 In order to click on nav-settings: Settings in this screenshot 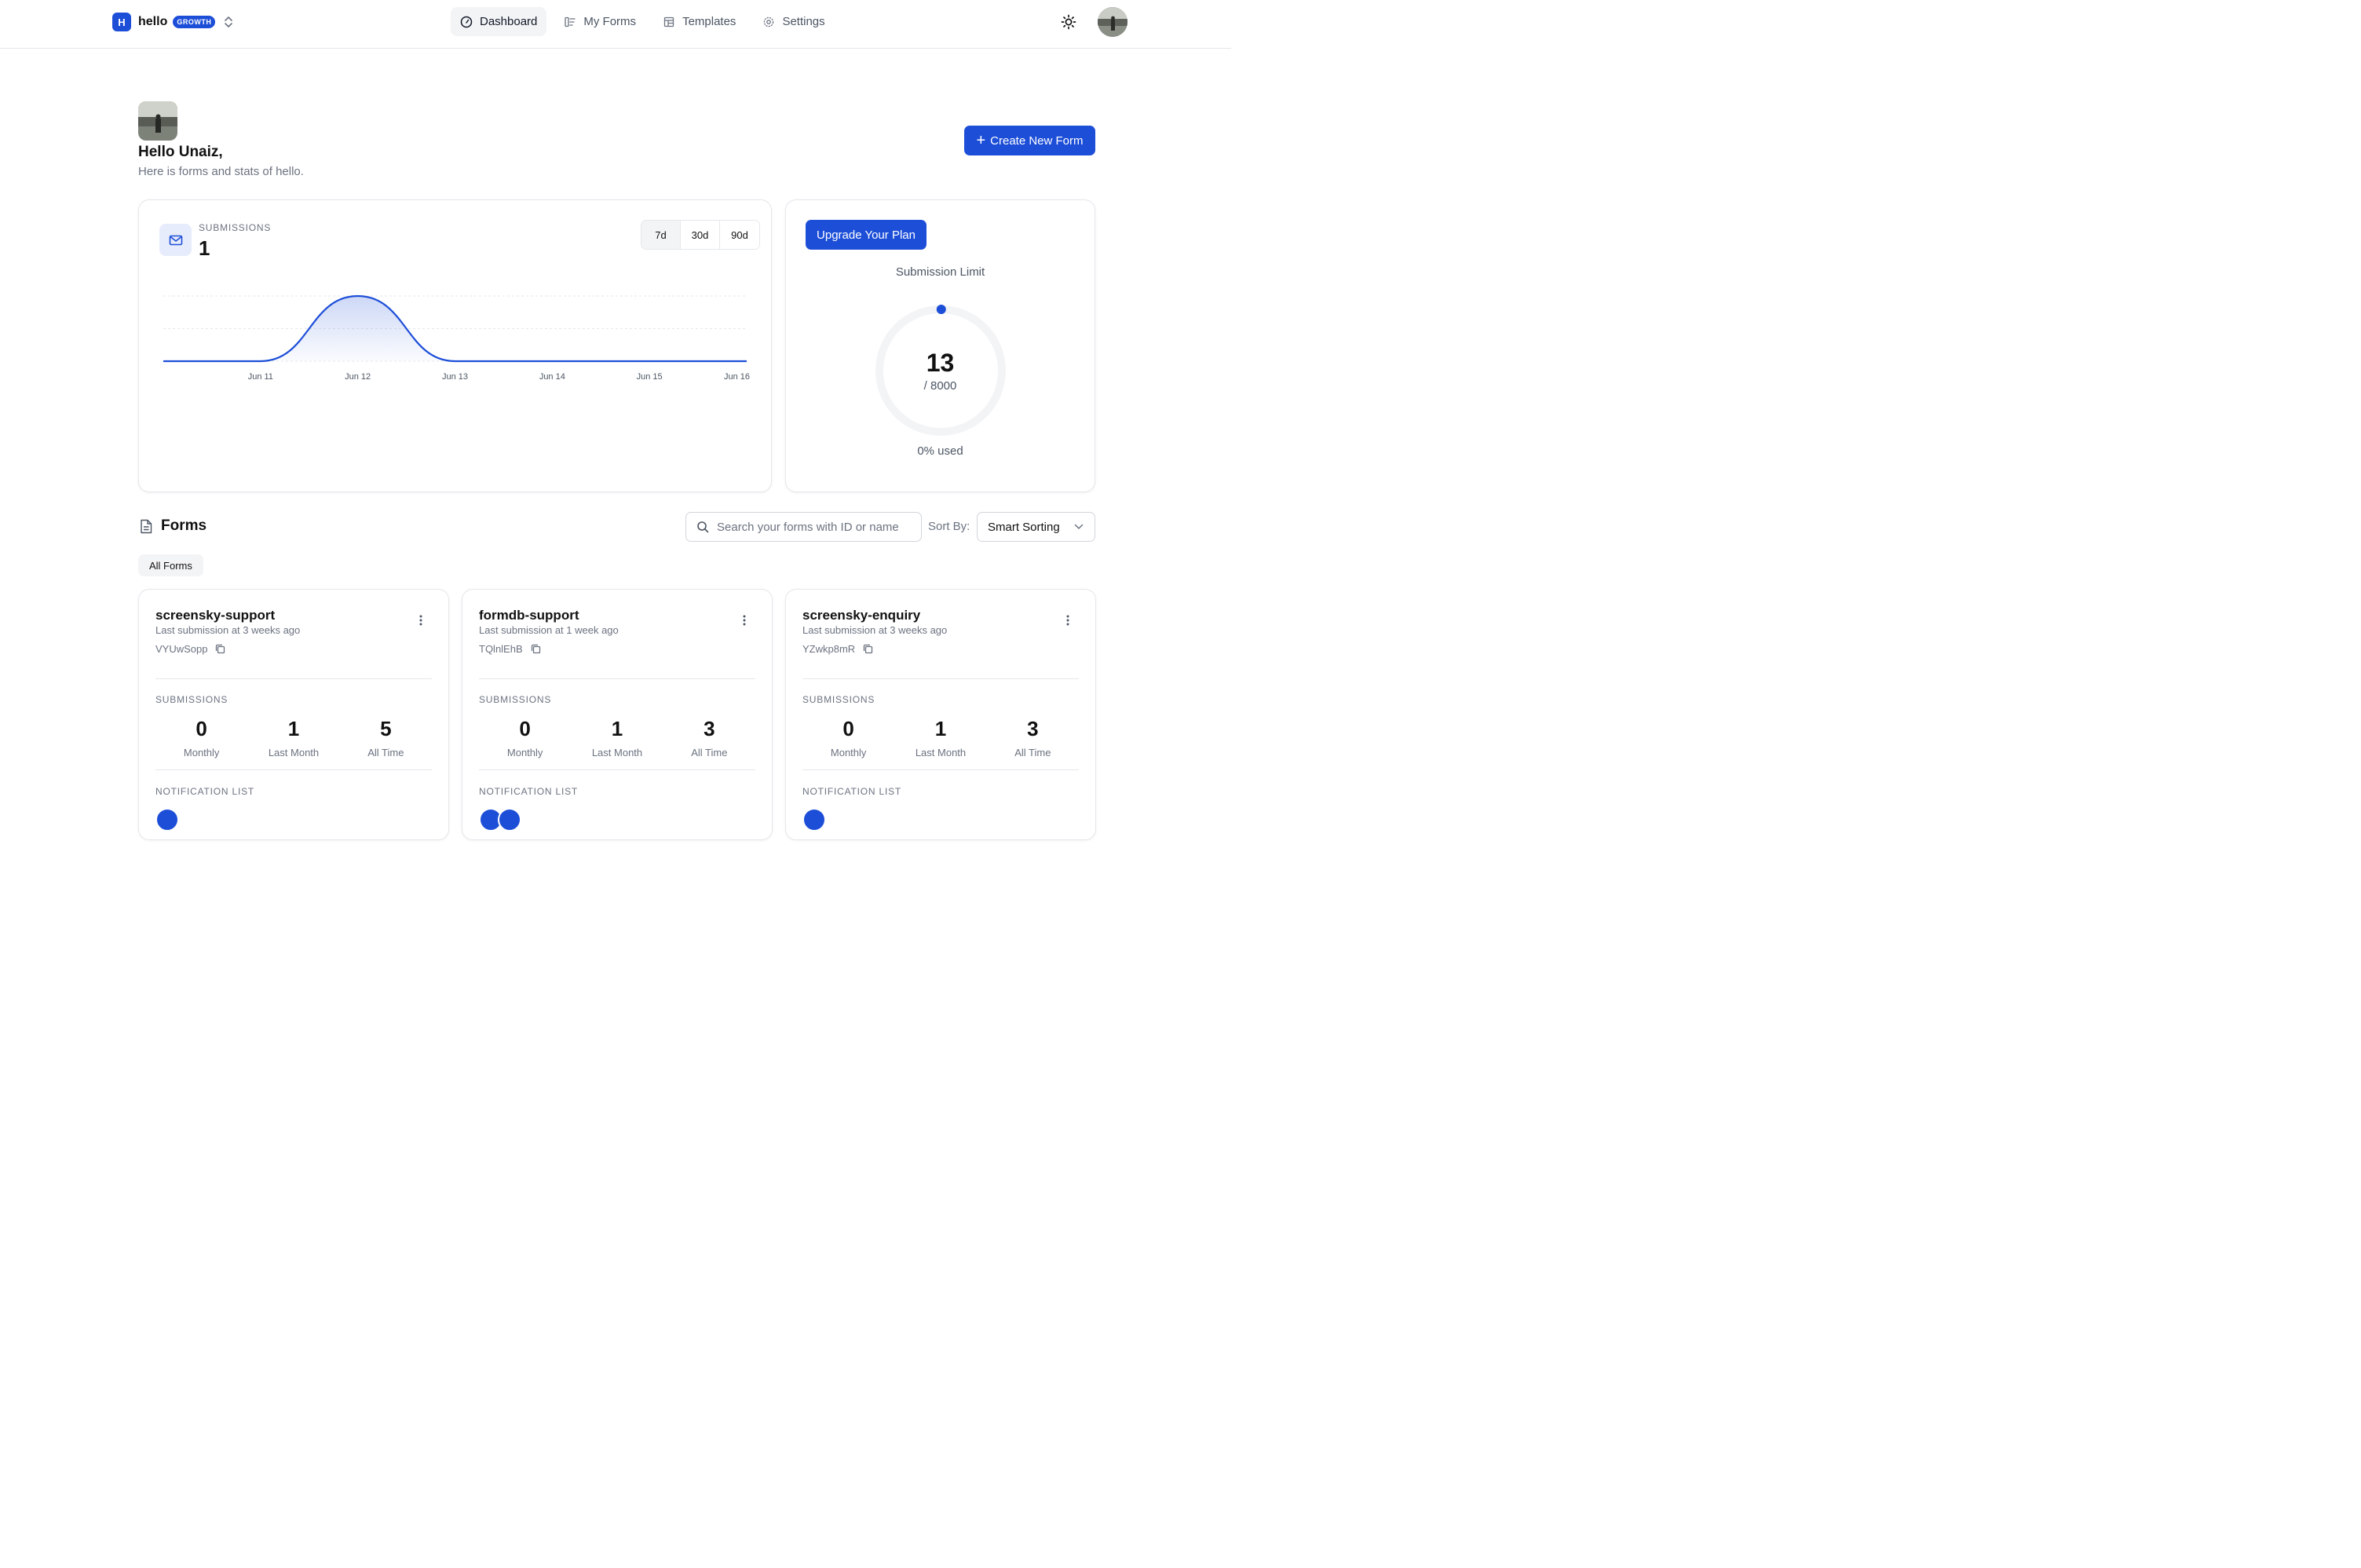, I will do `click(793, 21)`.